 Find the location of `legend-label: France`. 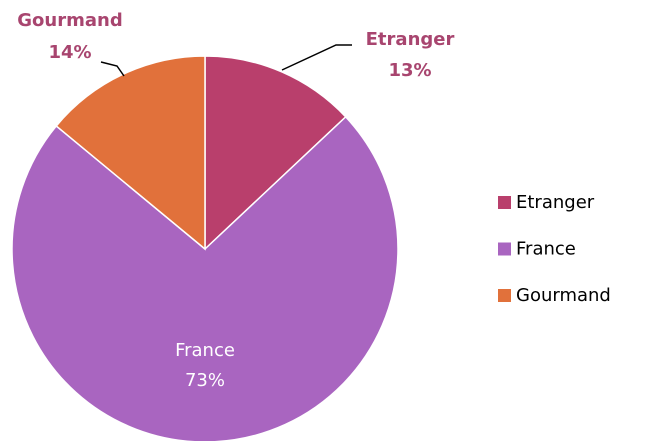

legend-label: France is located at coordinates (546, 249).